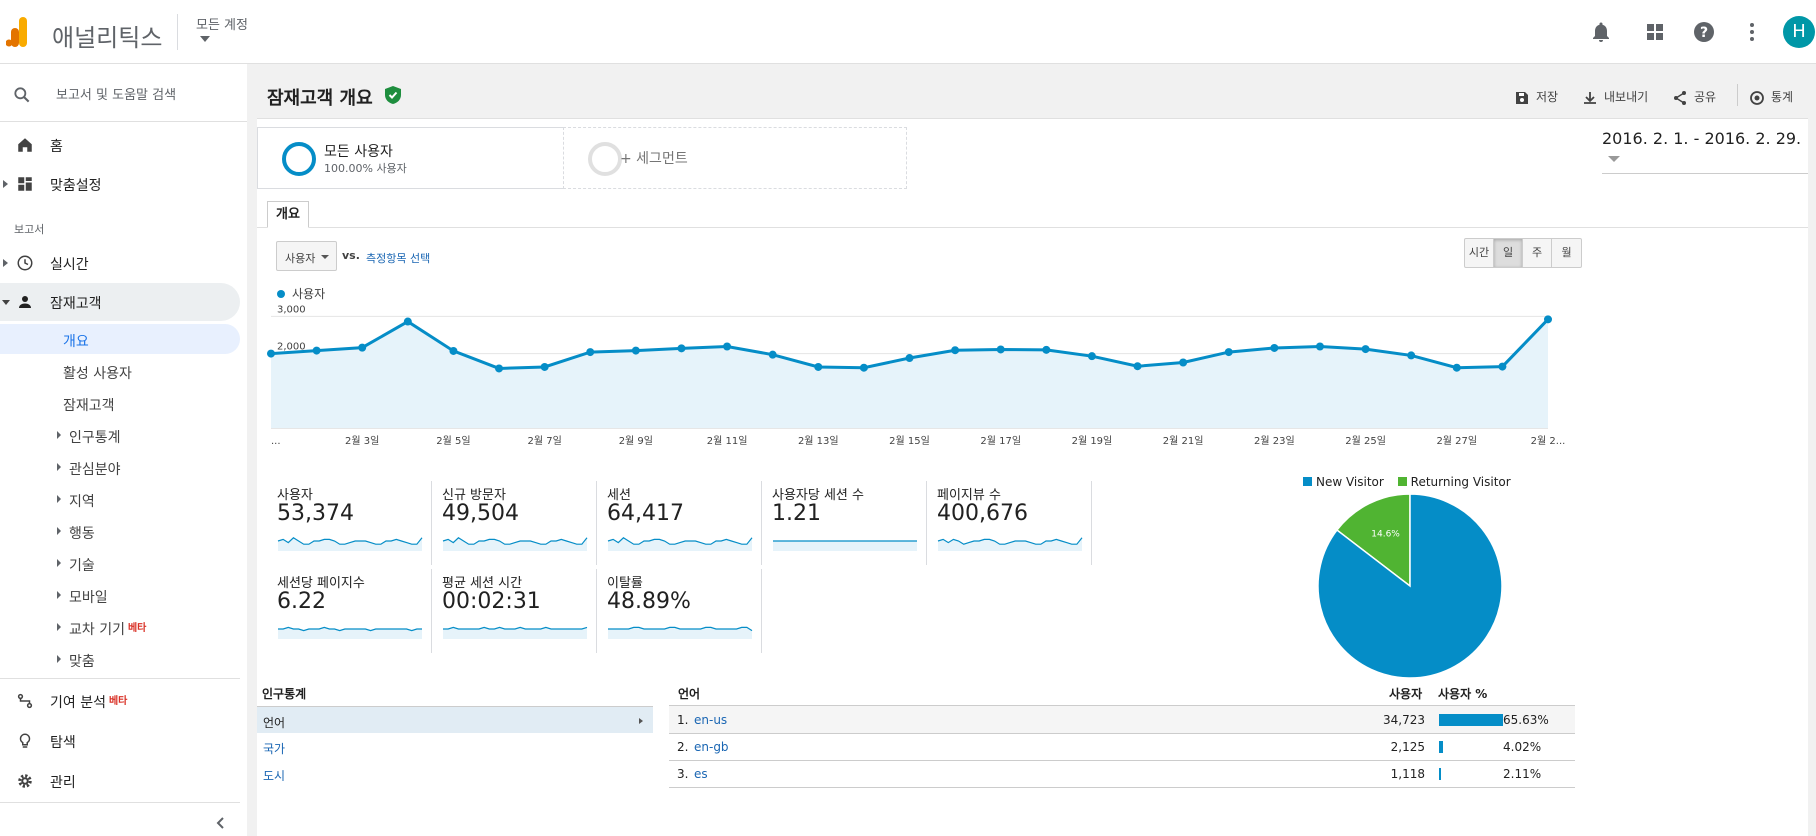 Image resolution: width=1816 pixels, height=836 pixels. What do you see at coordinates (354, 523) in the screenshot?
I see `metric-card: 사용자 53,374` at bounding box center [354, 523].